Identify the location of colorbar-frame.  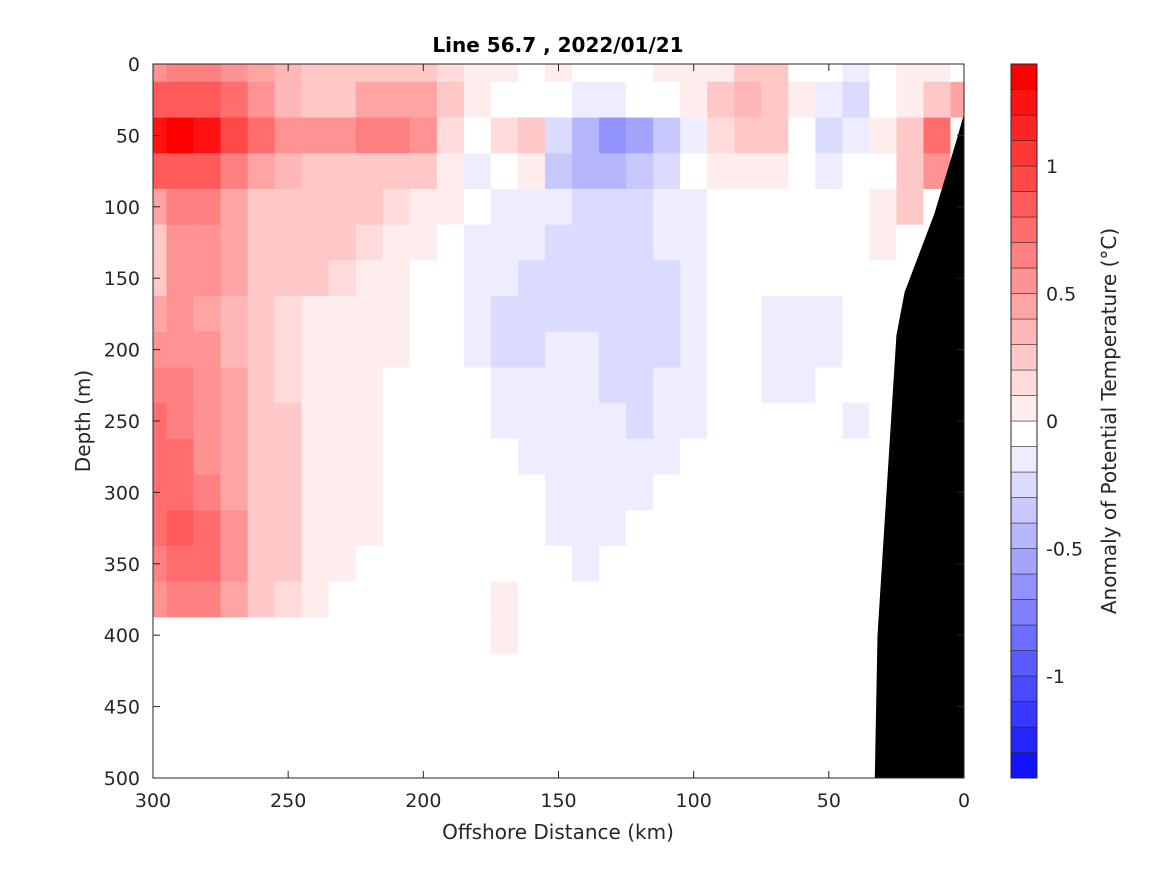
(1024, 421).